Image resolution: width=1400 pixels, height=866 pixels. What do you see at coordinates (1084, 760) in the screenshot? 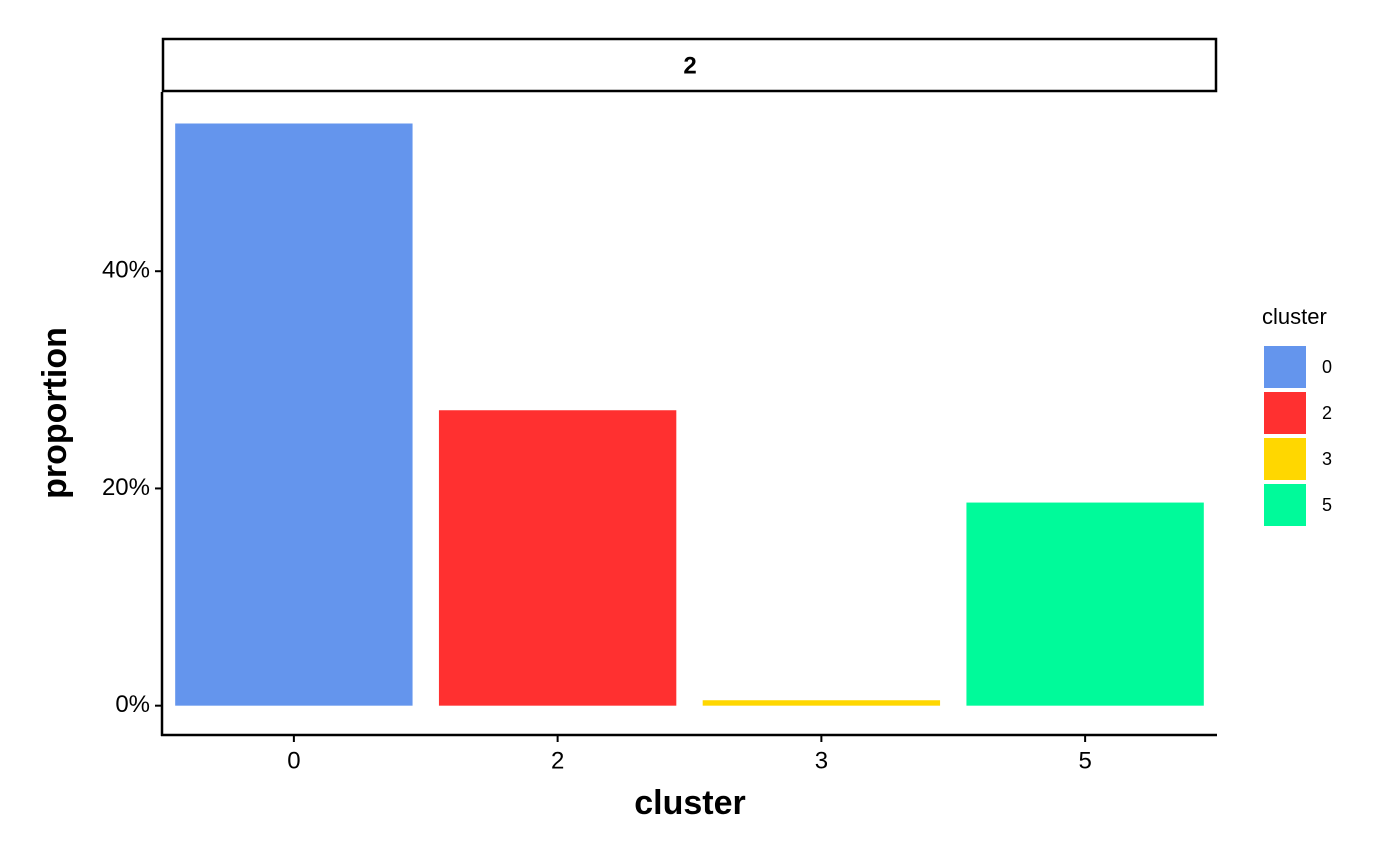
I see `x-tick-label: 5` at bounding box center [1084, 760].